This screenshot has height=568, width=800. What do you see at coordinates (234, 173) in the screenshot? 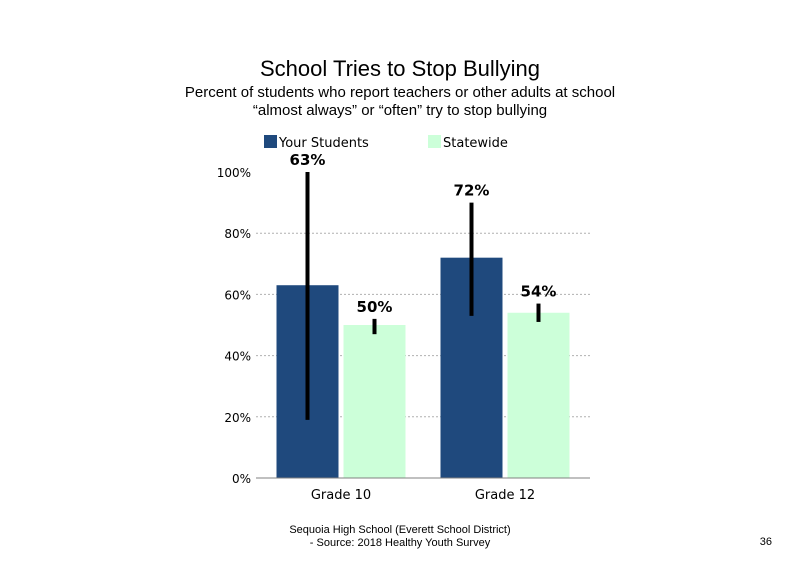
I see `y-tick-label: 100%` at bounding box center [234, 173].